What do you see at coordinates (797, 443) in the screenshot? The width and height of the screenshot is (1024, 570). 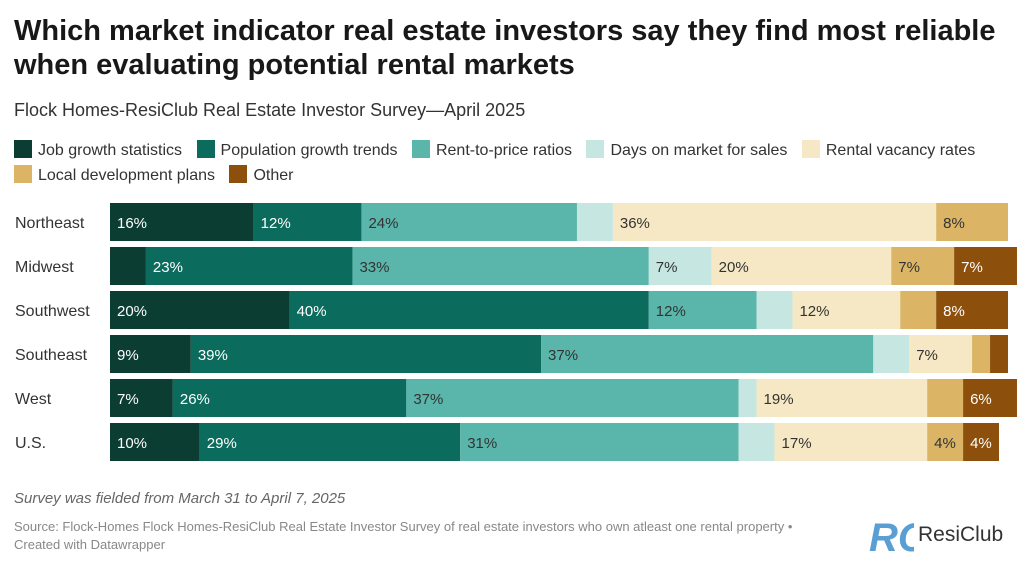 I see `data-label: 17%` at bounding box center [797, 443].